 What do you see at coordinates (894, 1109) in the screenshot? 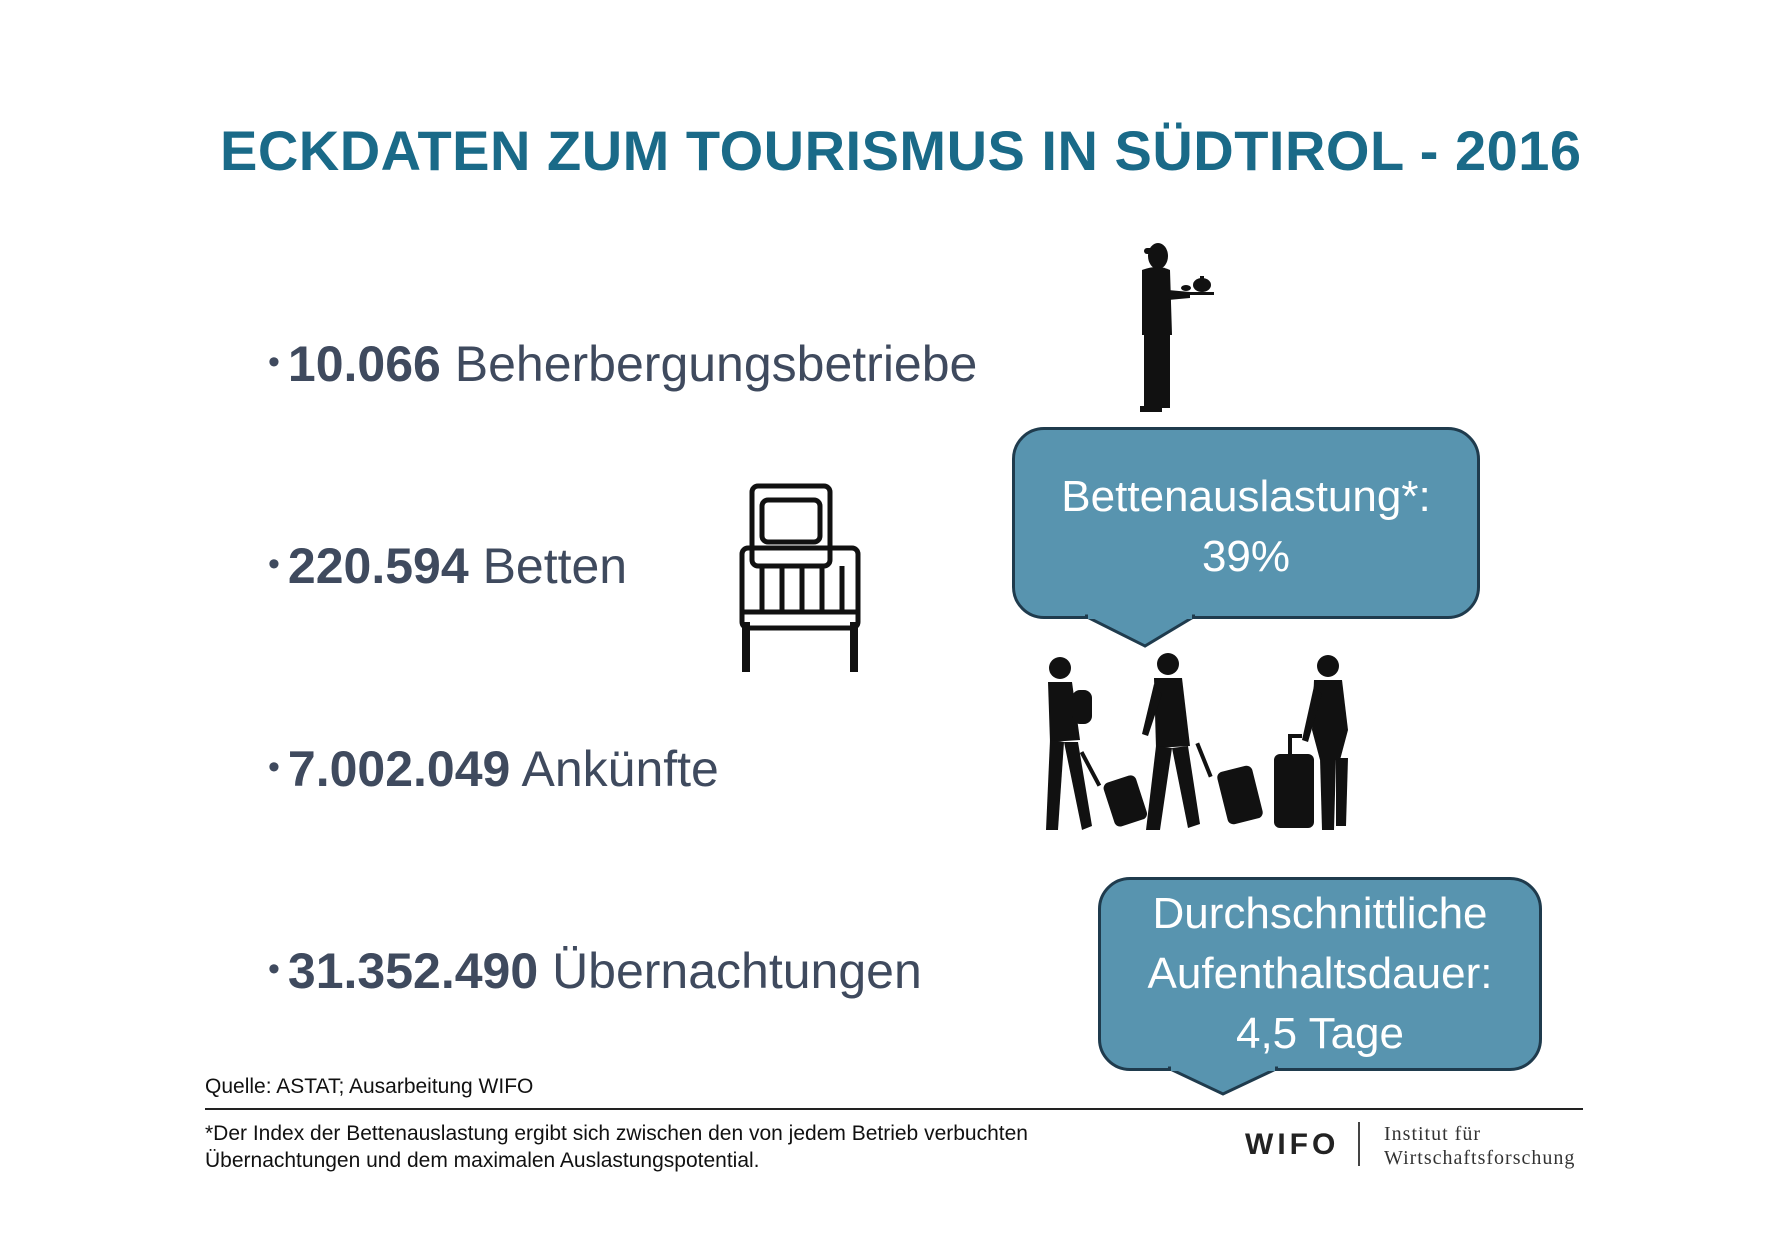
I see `divider` at bounding box center [894, 1109].